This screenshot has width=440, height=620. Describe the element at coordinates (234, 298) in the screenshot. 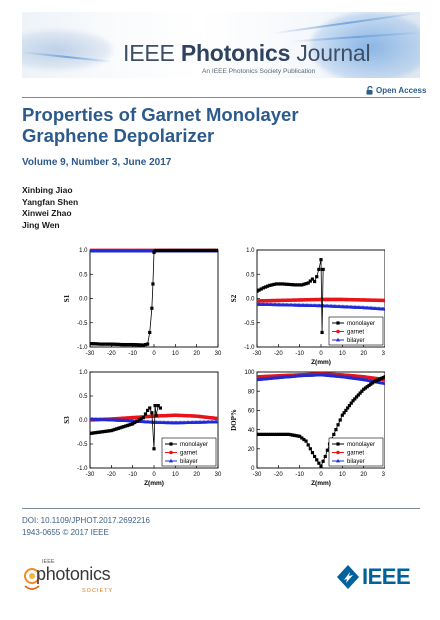

I see `y-axis-label: S2` at that location.